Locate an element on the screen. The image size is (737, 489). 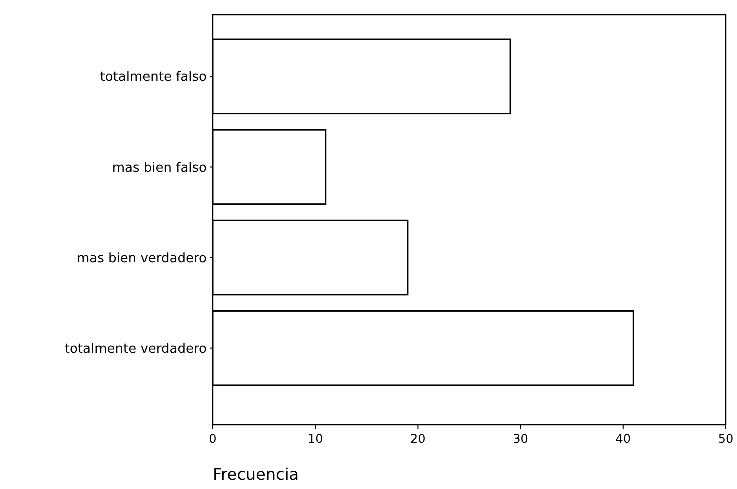
y-tick-label: mas bien verdadero is located at coordinates (142, 258).